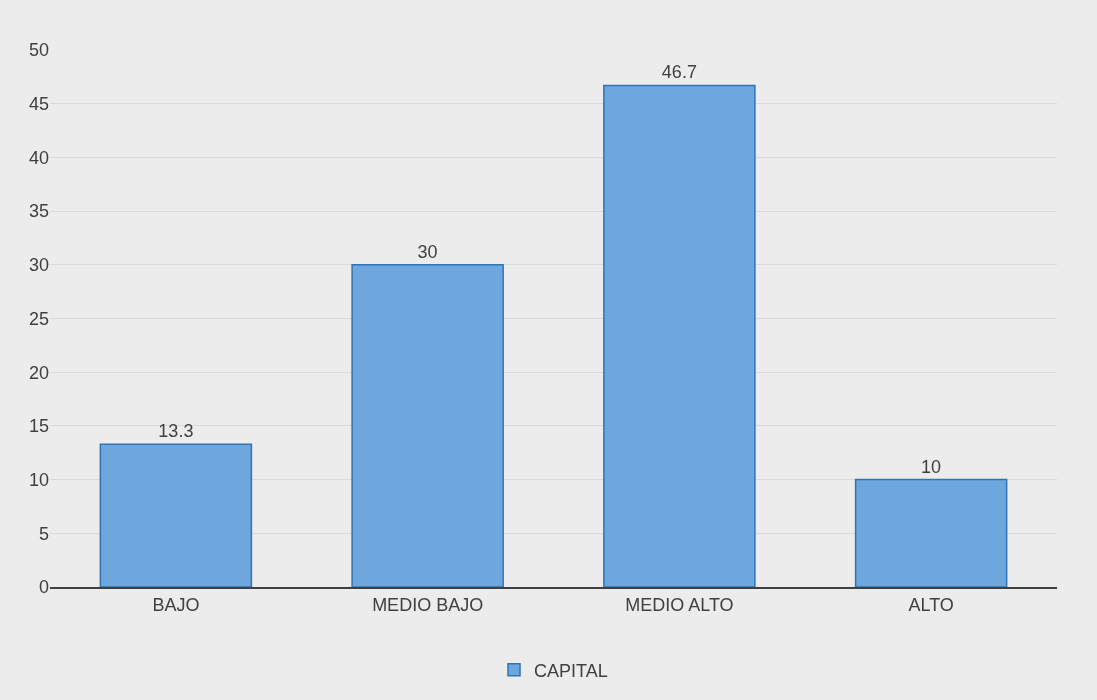 This screenshot has width=1097, height=700. Describe the element at coordinates (571, 670) in the screenshot. I see `legend-label: CAPITAL` at that location.